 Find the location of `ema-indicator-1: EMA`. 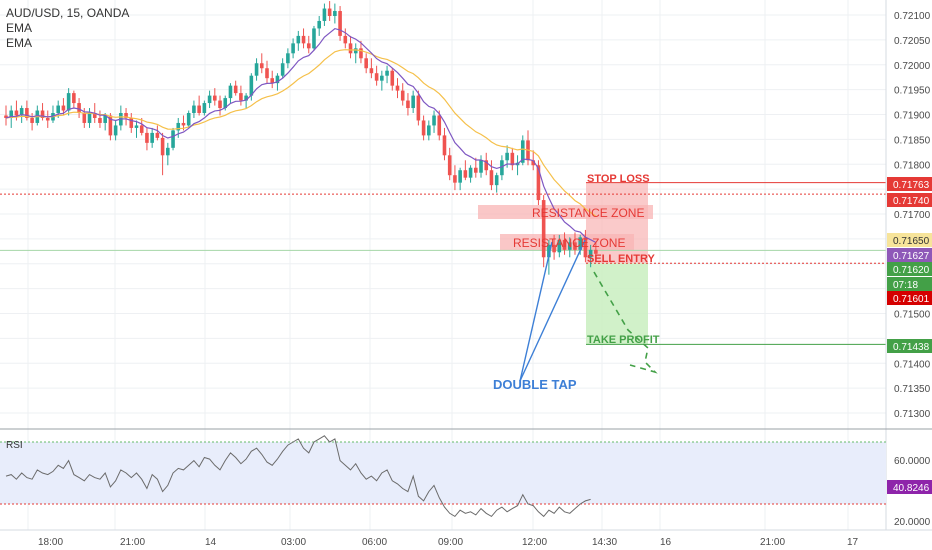

ema-indicator-1: EMA is located at coordinates (19, 28).